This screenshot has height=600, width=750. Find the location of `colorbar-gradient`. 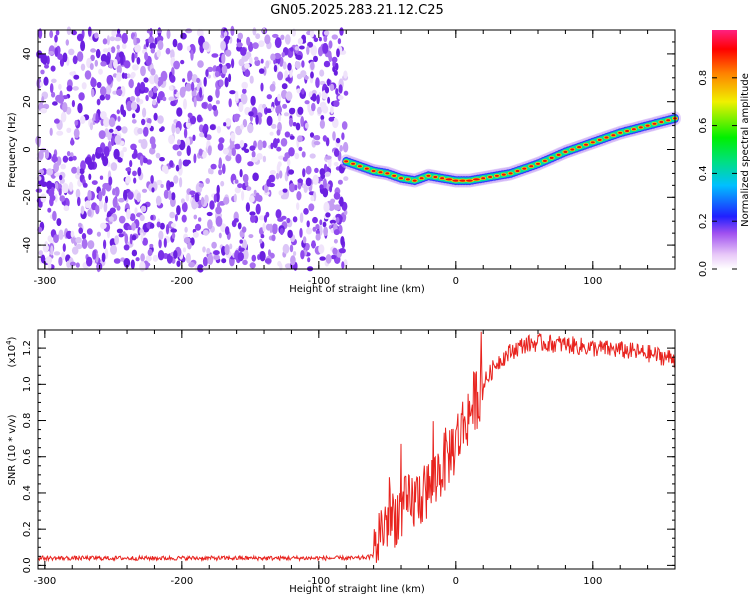

colorbar-gradient is located at coordinates (724, 149).